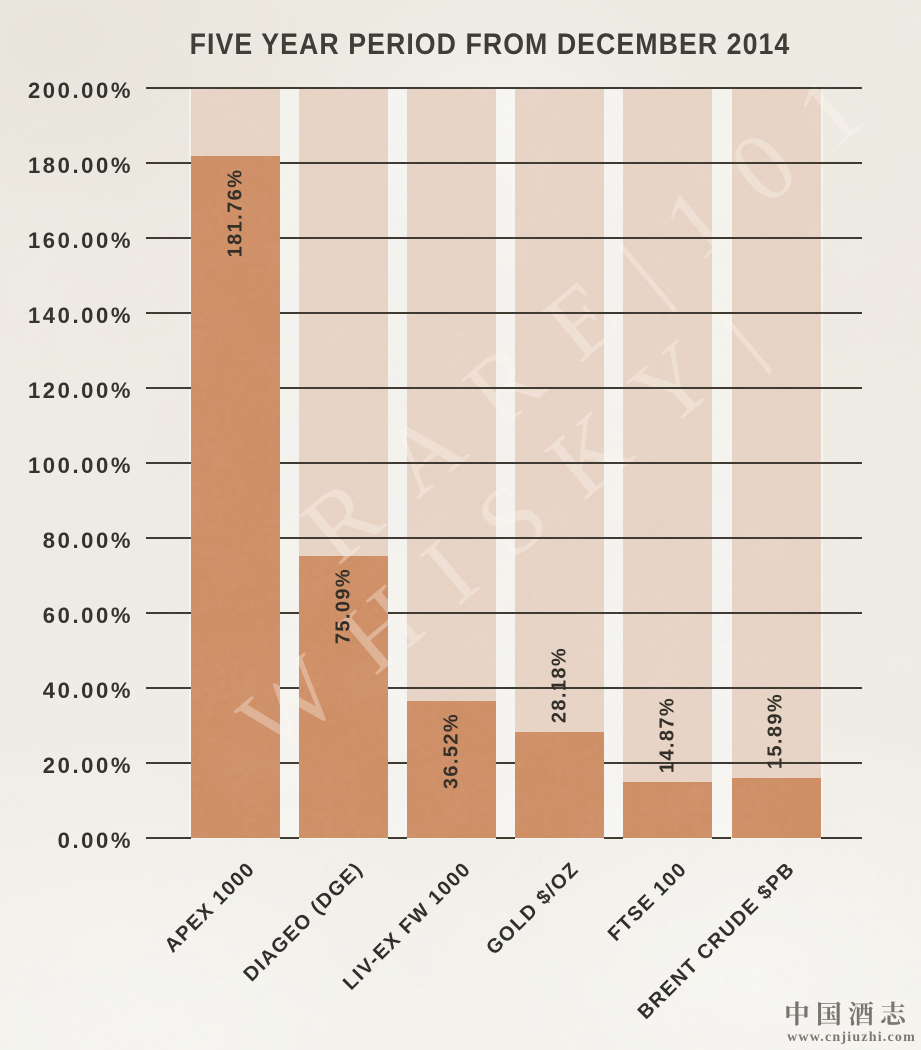 The image size is (921, 1050). What do you see at coordinates (80, 90) in the screenshot?
I see `y-axis-label: 200.00%` at bounding box center [80, 90].